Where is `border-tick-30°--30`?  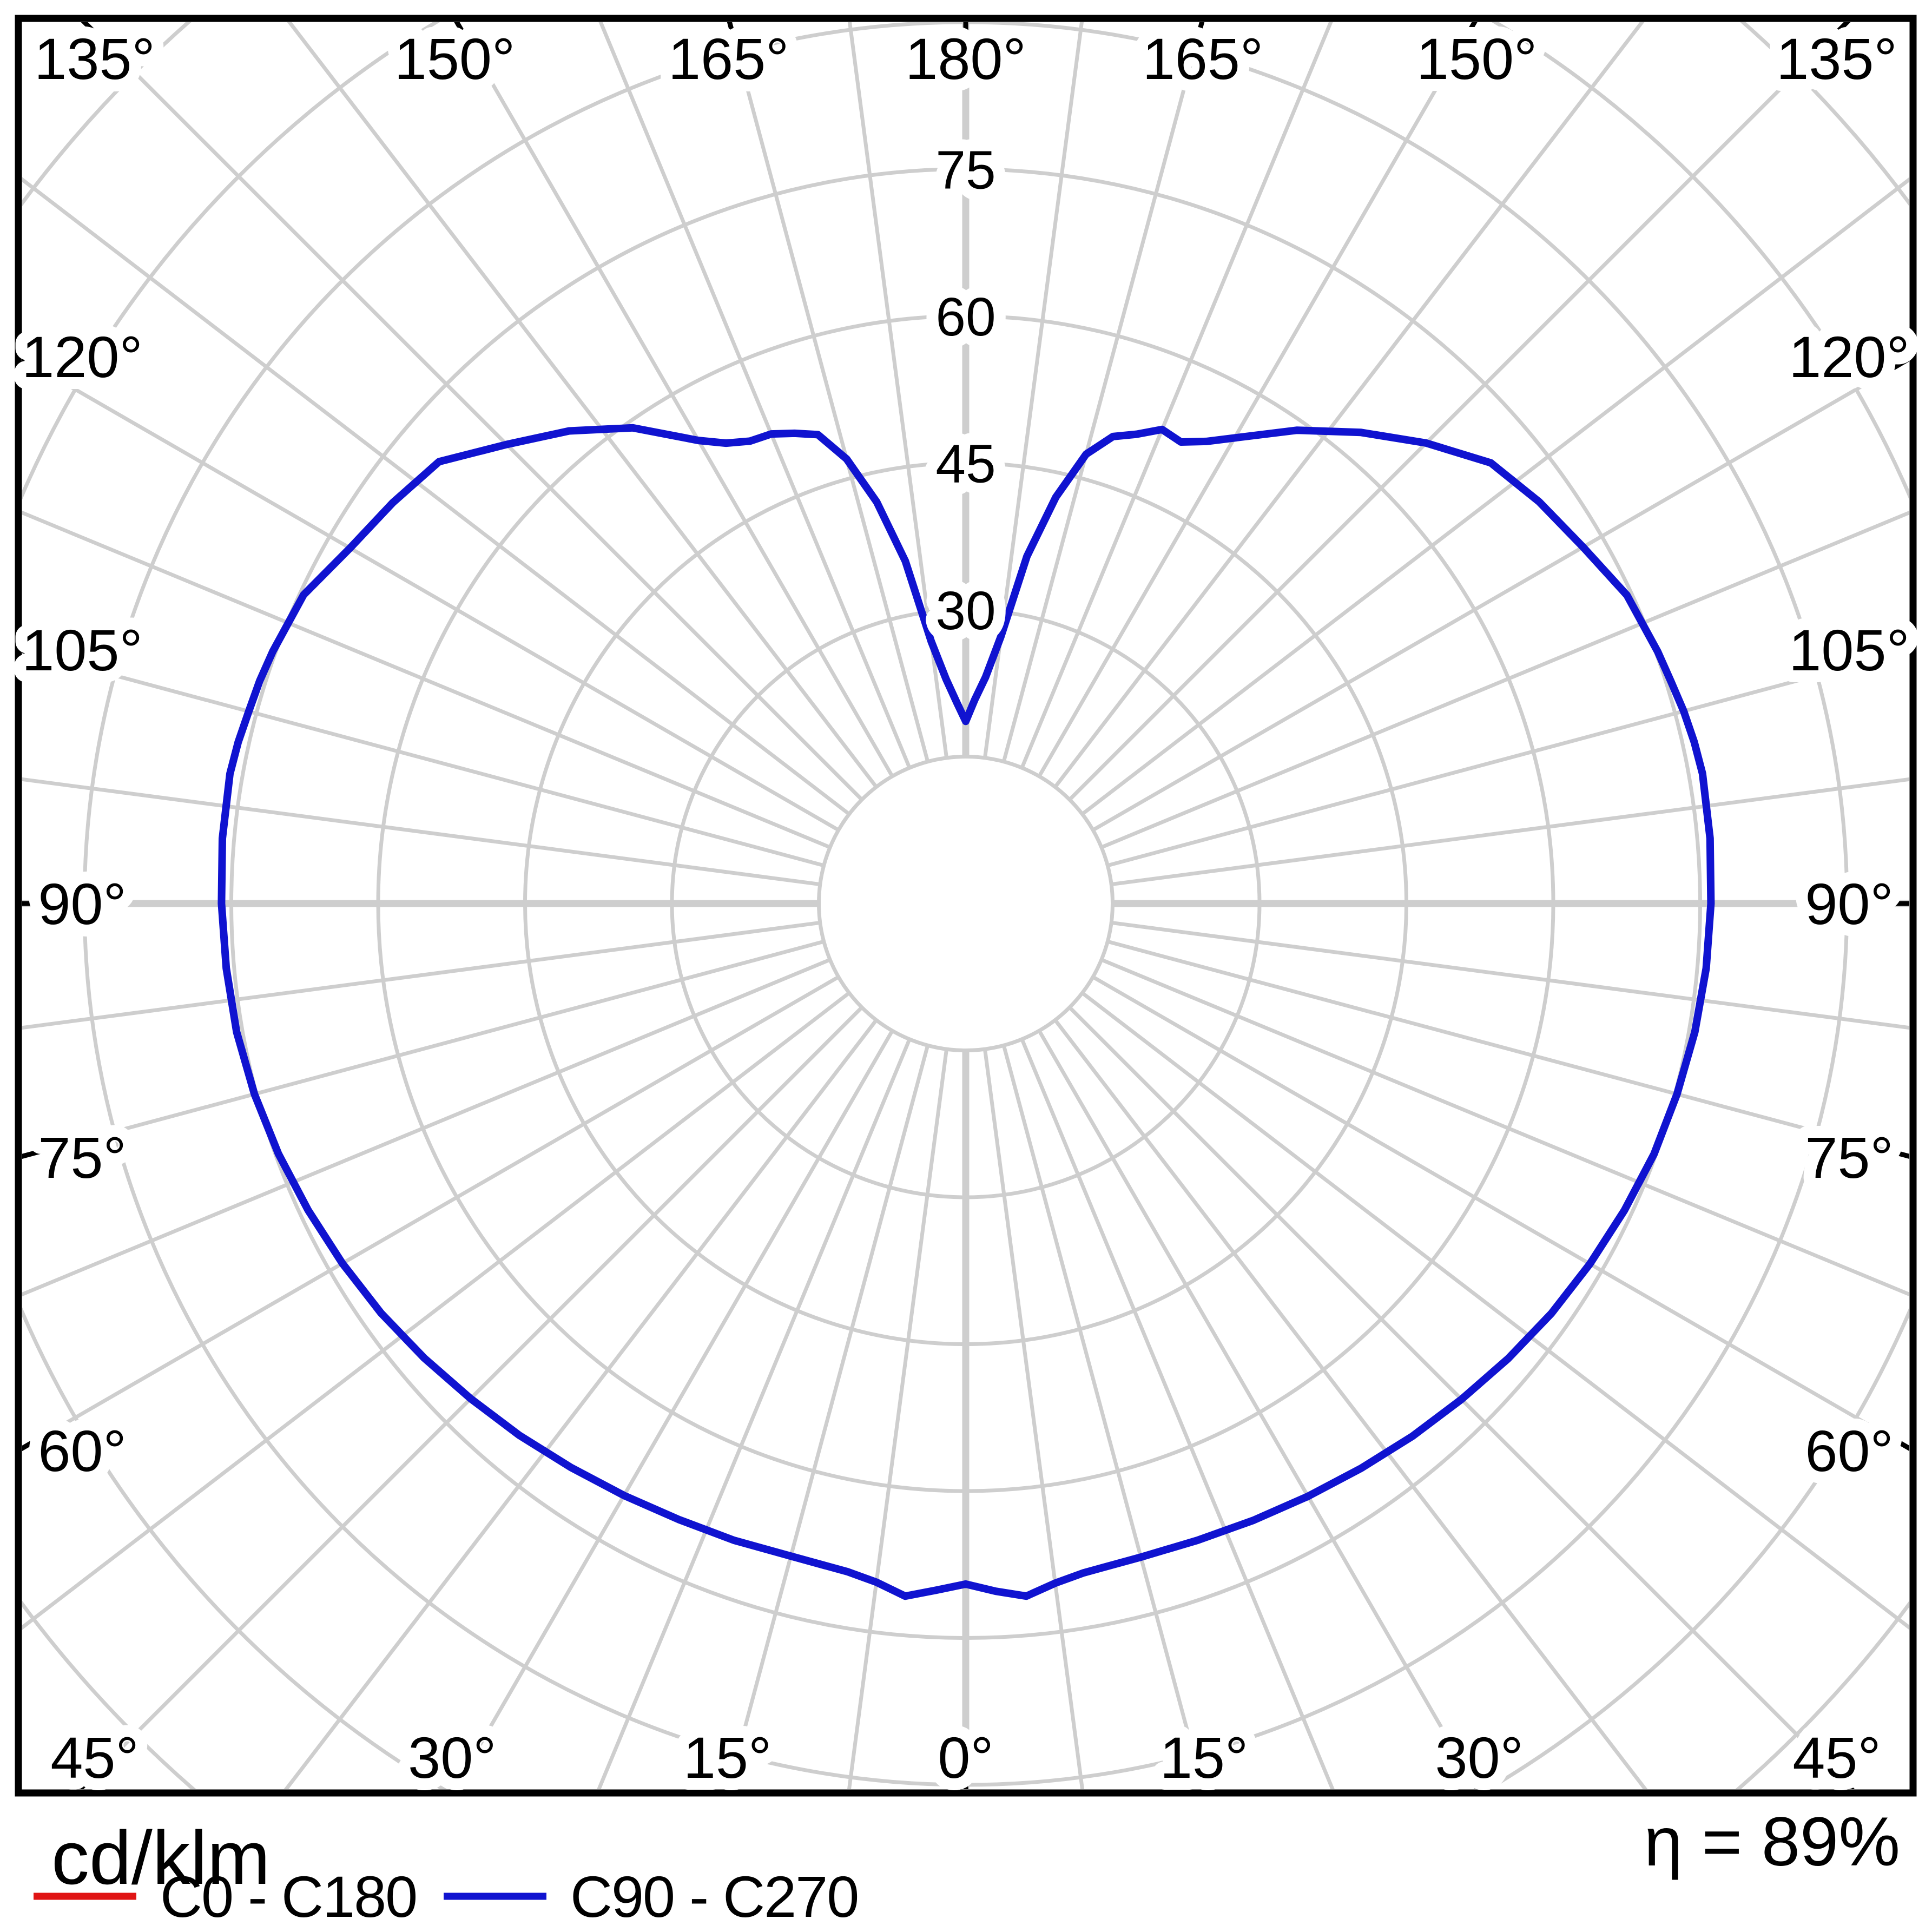
border-tick-30°--30 is located at coordinates (459, 1780).